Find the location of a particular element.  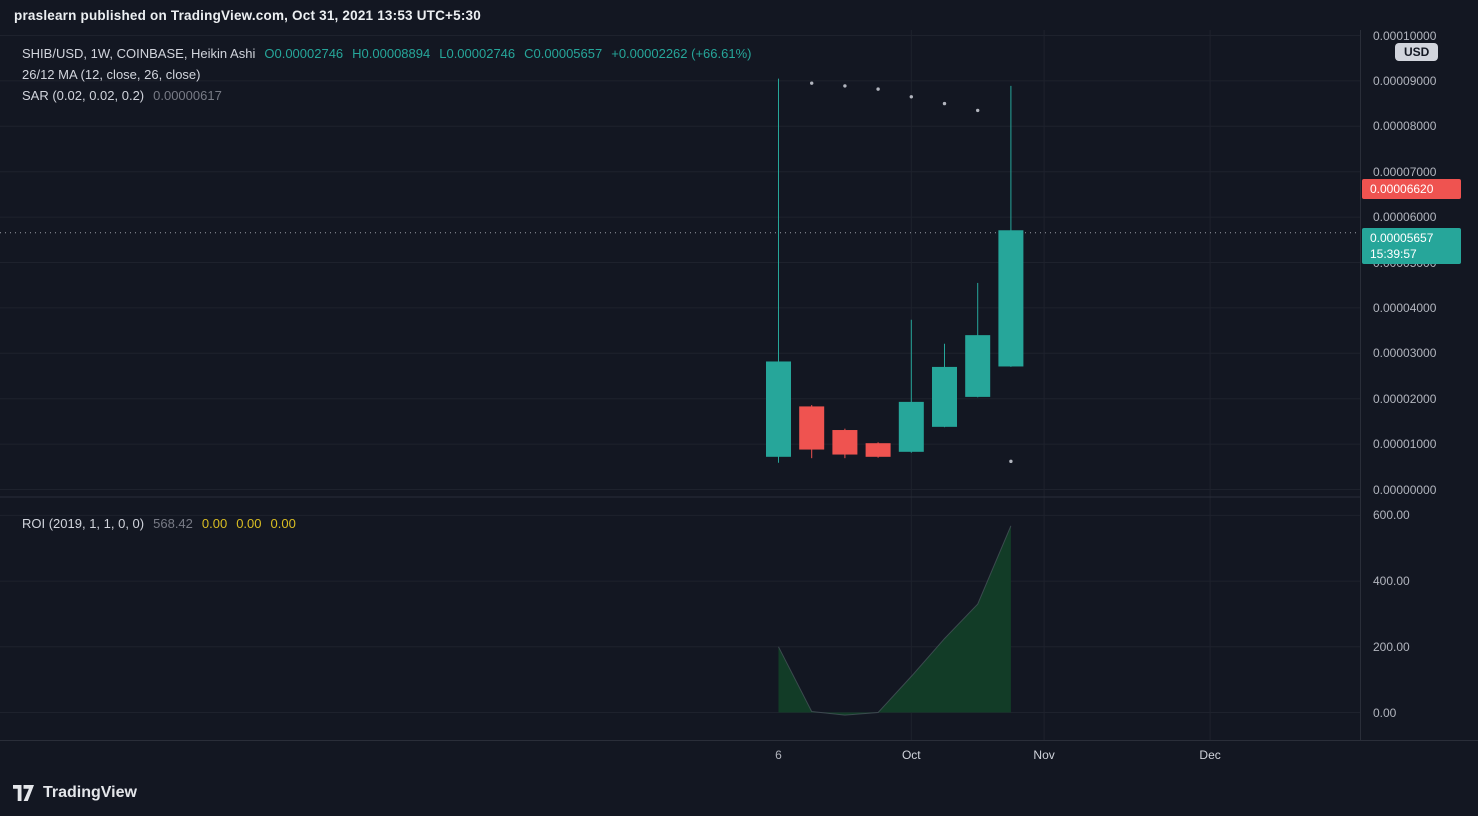

legend-sar-row: SAR (0.02, 0.02, 0.2) 0.00000617 is located at coordinates (386, 95).